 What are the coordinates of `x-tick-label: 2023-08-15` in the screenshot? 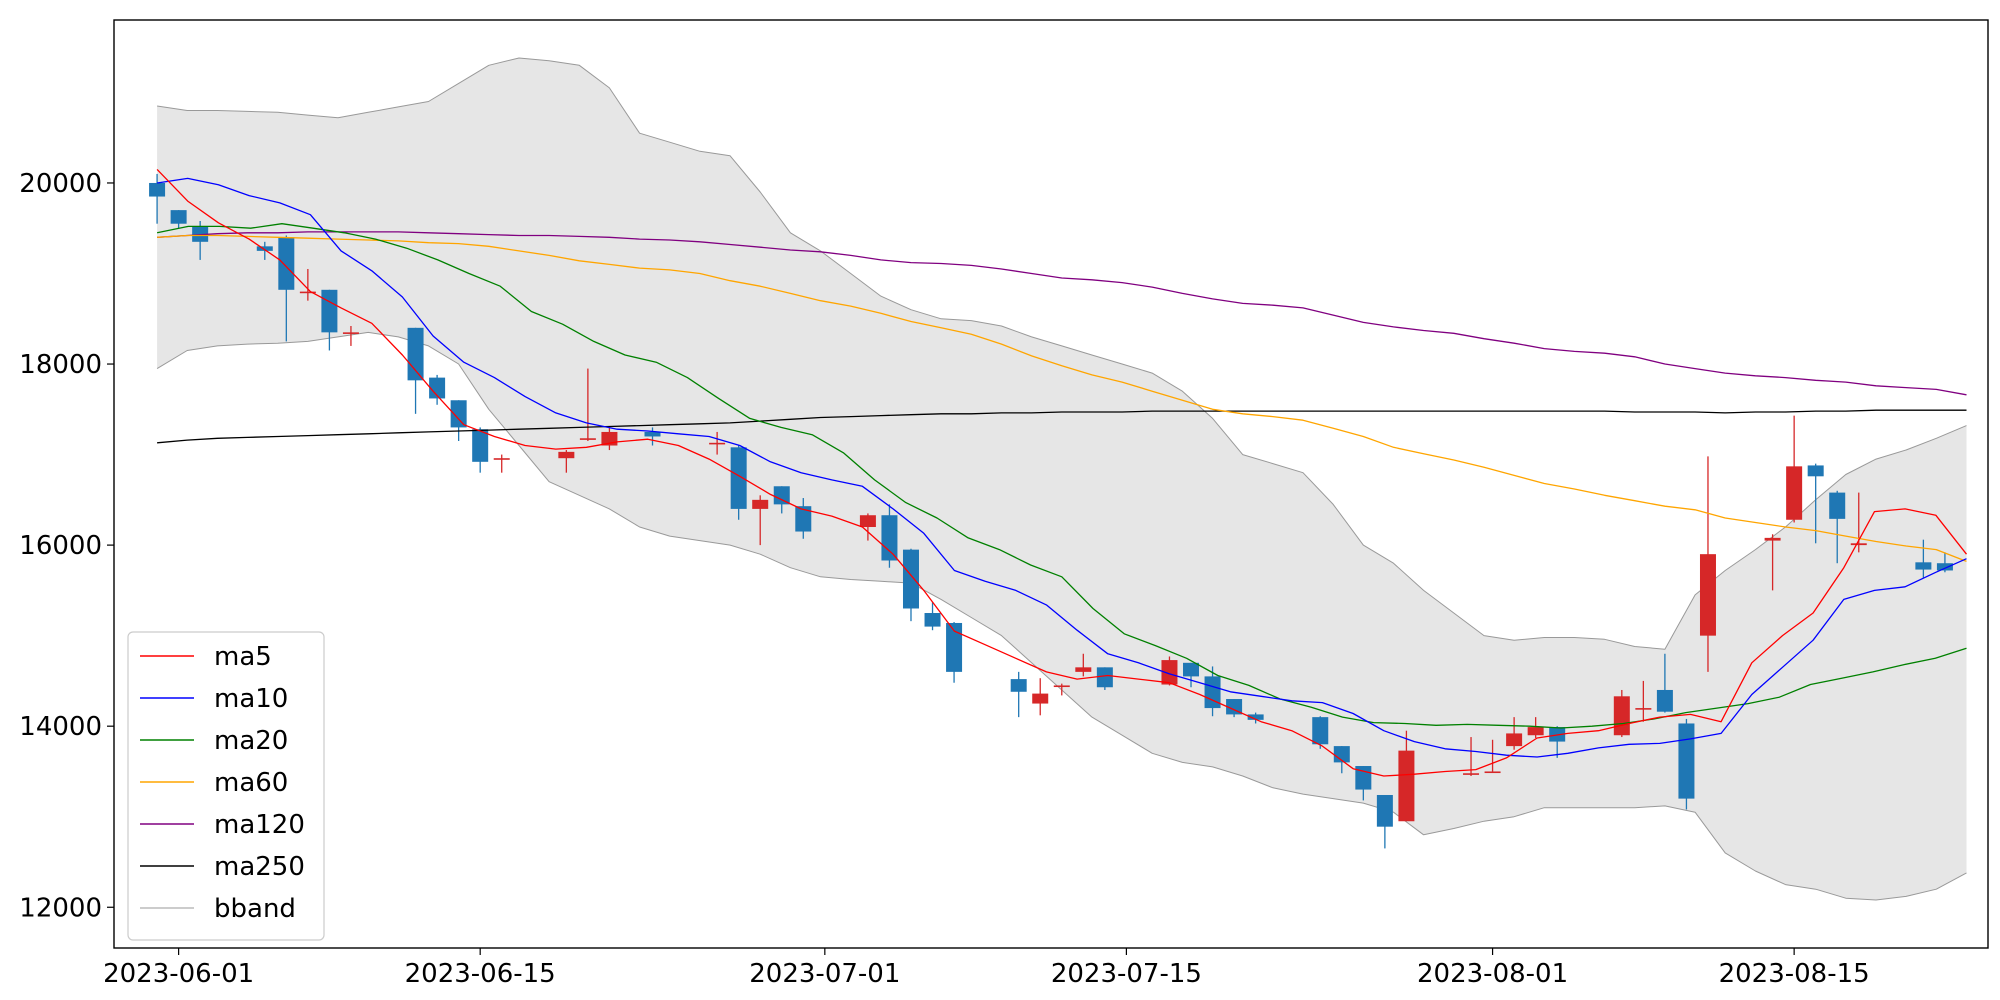 It's located at (1794, 974).